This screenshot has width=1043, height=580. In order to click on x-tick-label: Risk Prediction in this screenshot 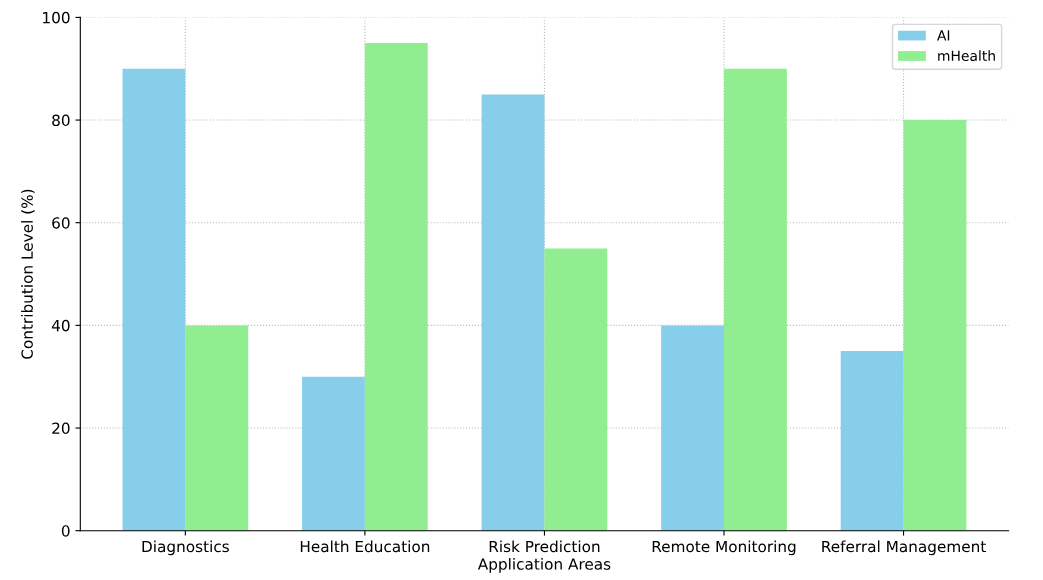, I will do `click(544, 546)`.